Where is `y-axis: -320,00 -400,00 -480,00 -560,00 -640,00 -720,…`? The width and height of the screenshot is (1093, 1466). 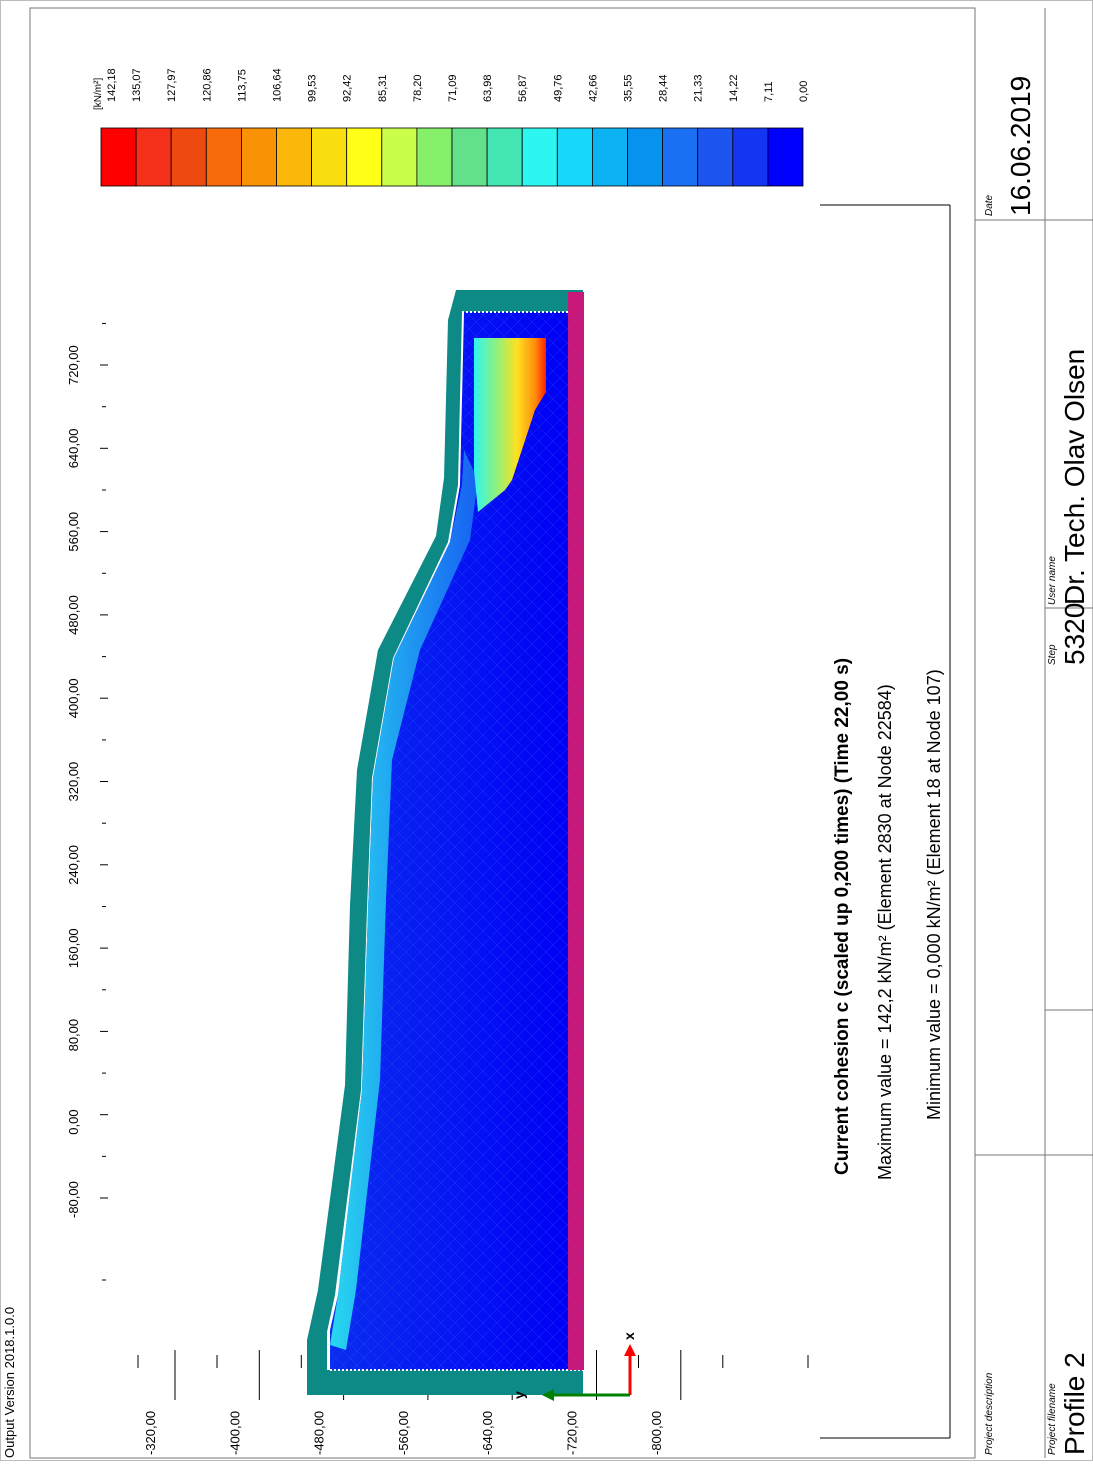 y-axis: -320,00 -400,00 -480,00 -560,00 -640,00 -720,… is located at coordinates (473, 1402).